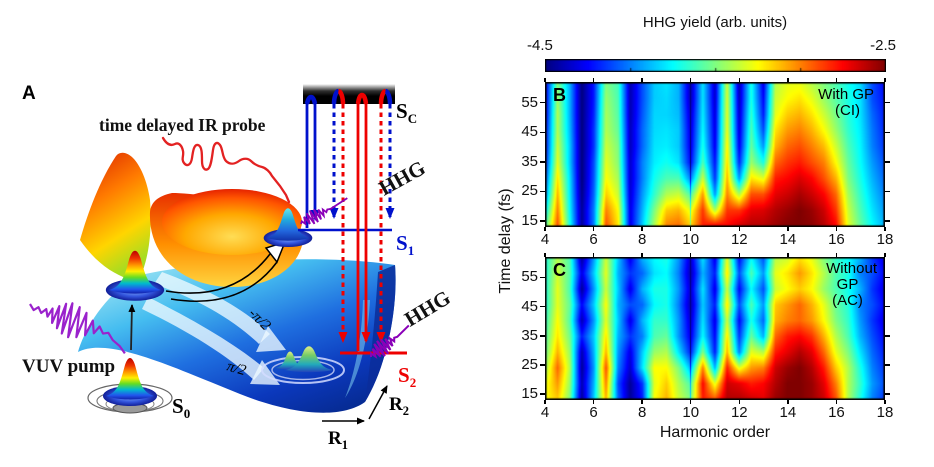  I want to click on x-tick-label-c: 12, so click(739, 412).